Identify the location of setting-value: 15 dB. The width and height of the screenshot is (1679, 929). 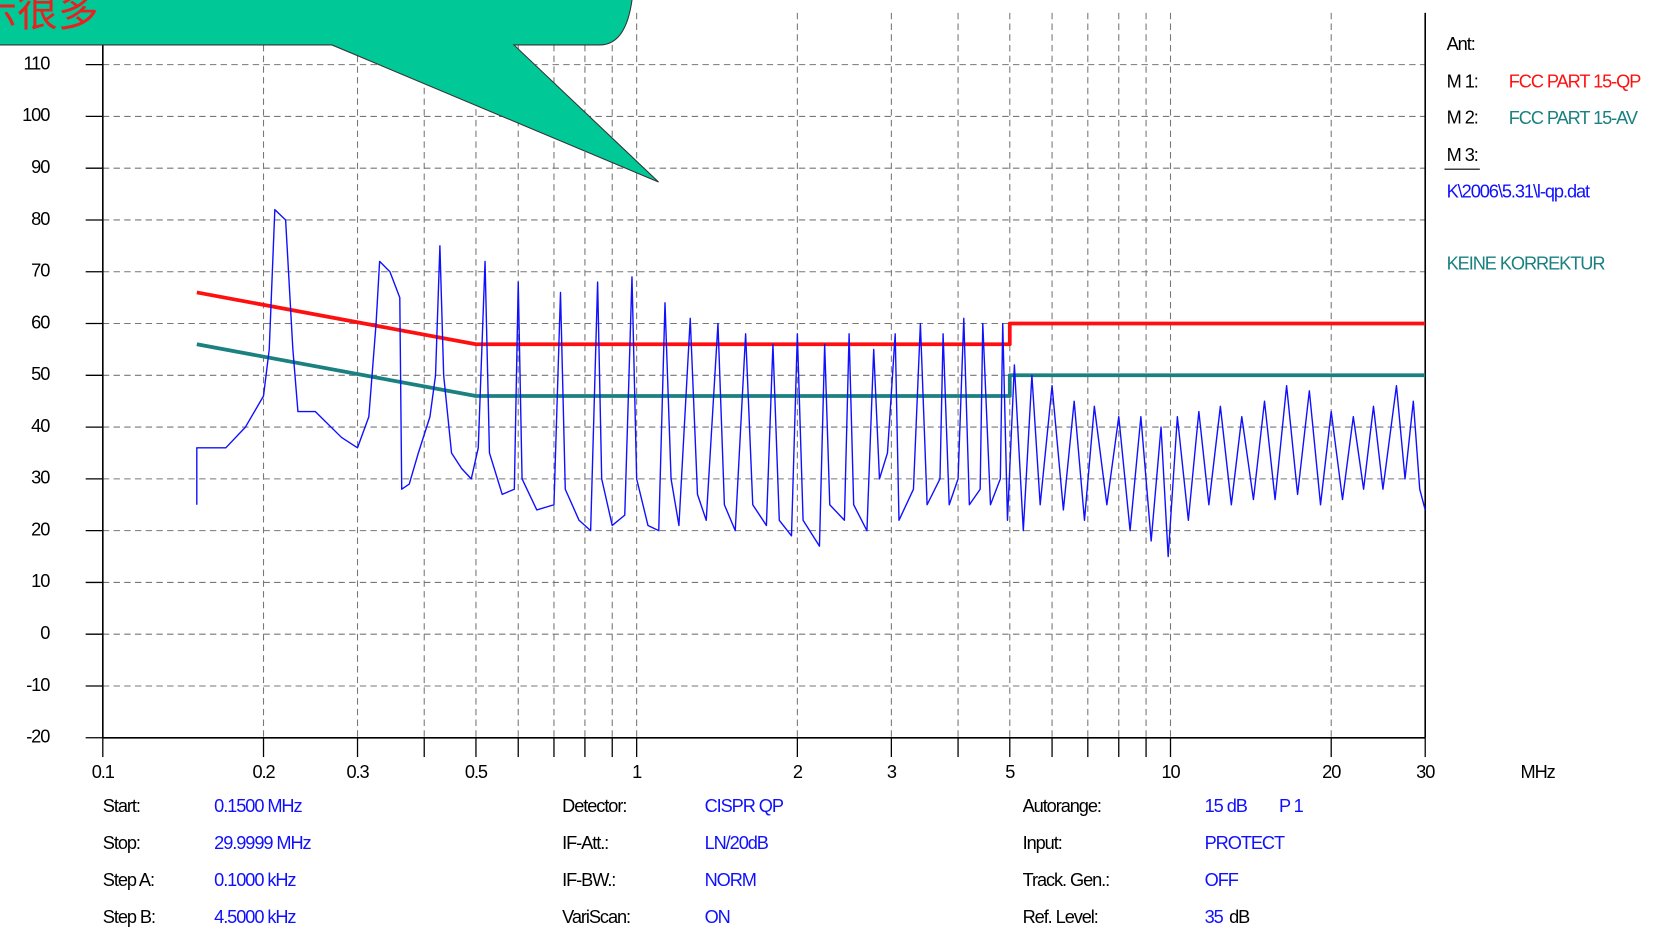
(1226, 806).